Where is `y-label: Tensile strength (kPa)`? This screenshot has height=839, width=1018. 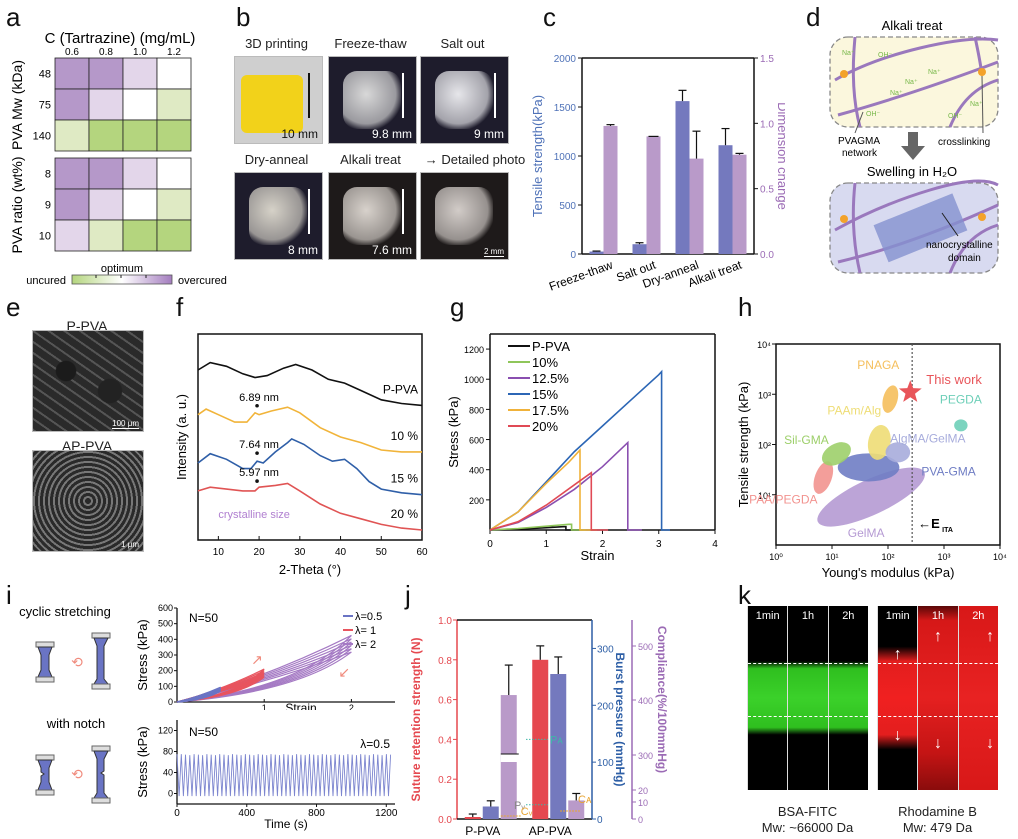 y-label: Tensile strength (kPa) is located at coordinates (743, 445).